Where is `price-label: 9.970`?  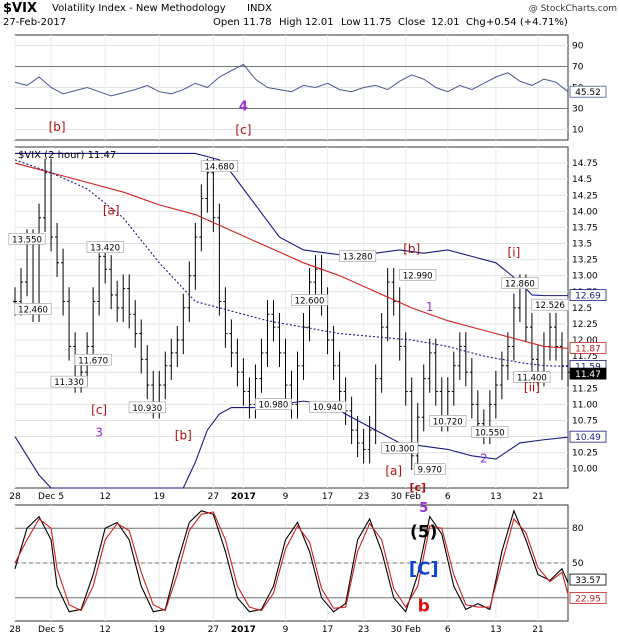
price-label: 9.970 is located at coordinates (430, 471).